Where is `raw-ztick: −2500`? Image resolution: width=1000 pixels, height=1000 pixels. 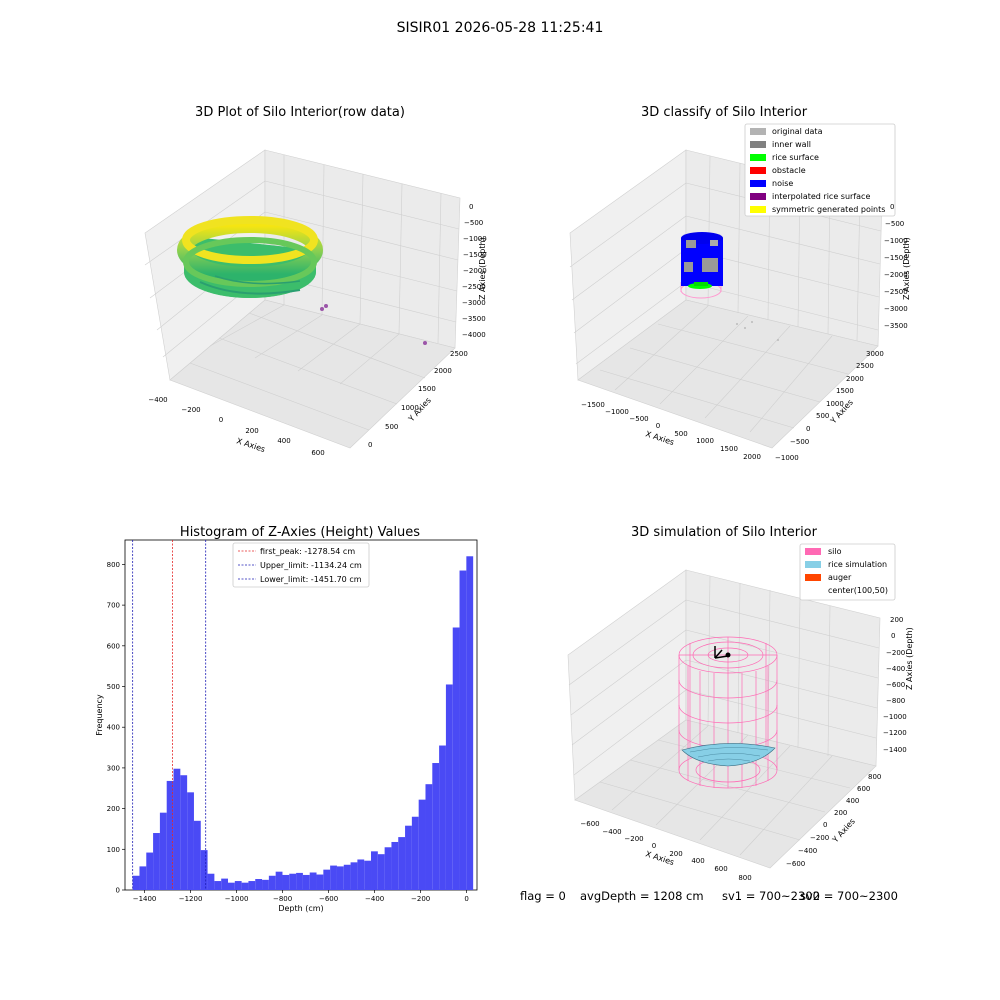
raw-ztick: −2500 is located at coordinates (474, 287).